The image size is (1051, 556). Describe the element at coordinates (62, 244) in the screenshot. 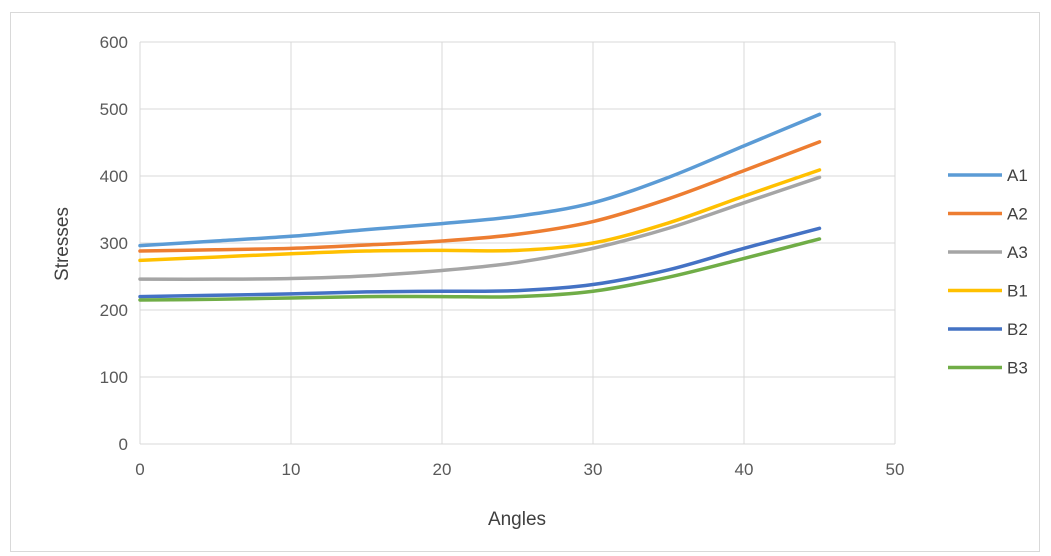

I see `y-axis-title: Stresses` at that location.